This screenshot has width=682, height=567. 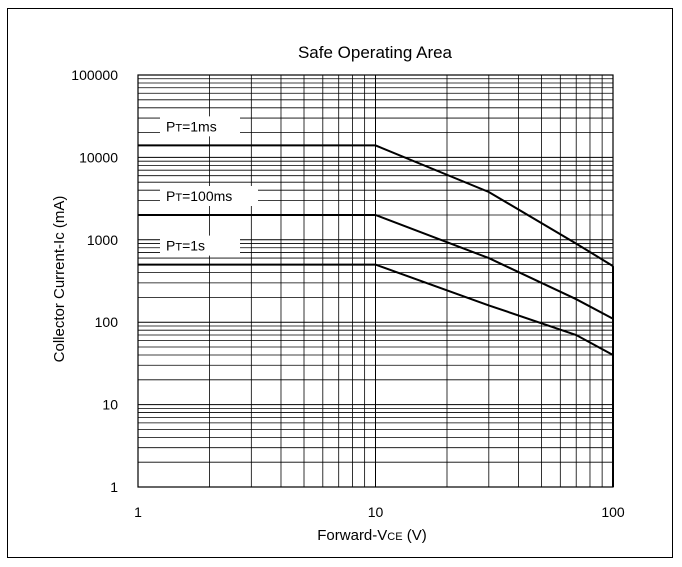 What do you see at coordinates (375, 52) in the screenshot?
I see `chart-title: Safe Operating Area` at bounding box center [375, 52].